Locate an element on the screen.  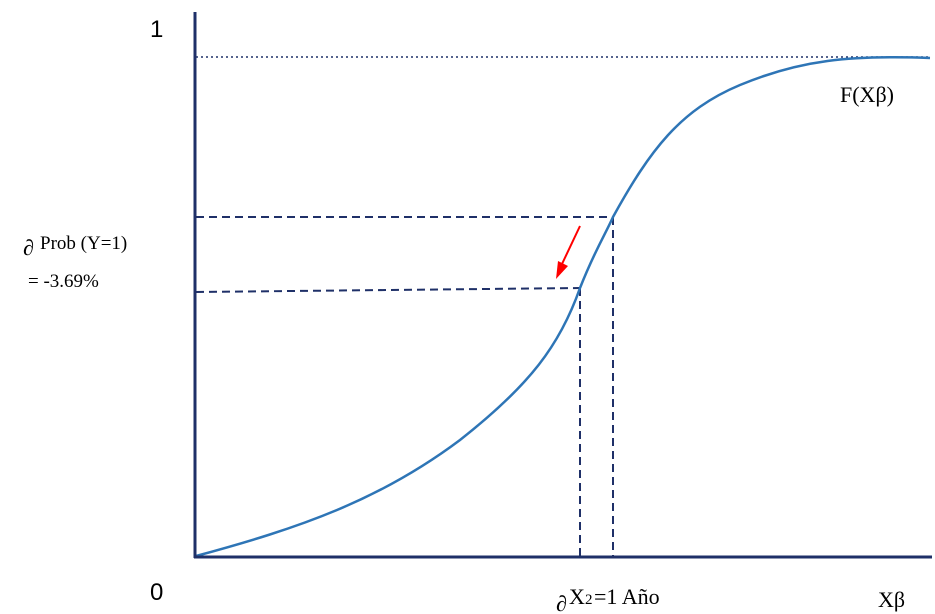
x-axis-label: Xβ is located at coordinates (891, 599).